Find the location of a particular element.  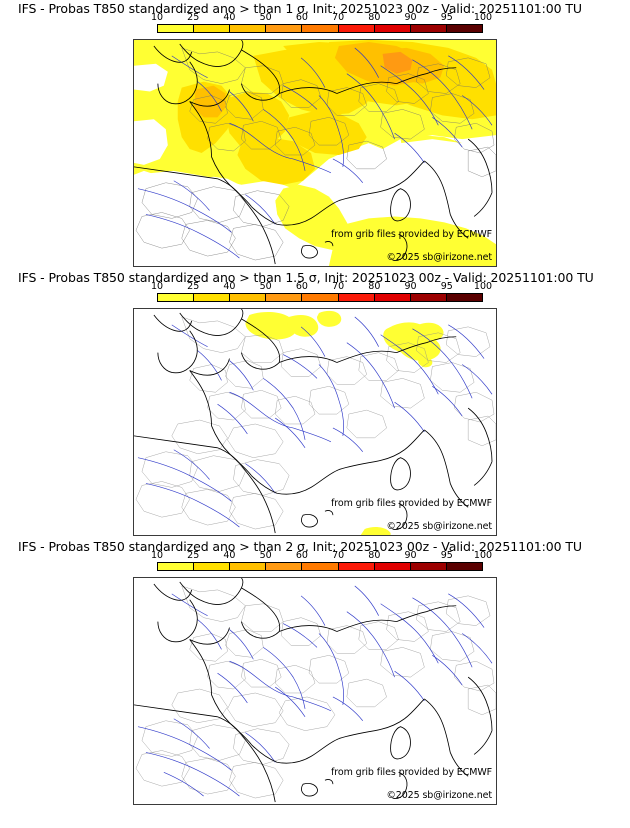

colorbar-1: 10 25 40 50 60 70 80 90 95 100 is located at coordinates (315, 25).